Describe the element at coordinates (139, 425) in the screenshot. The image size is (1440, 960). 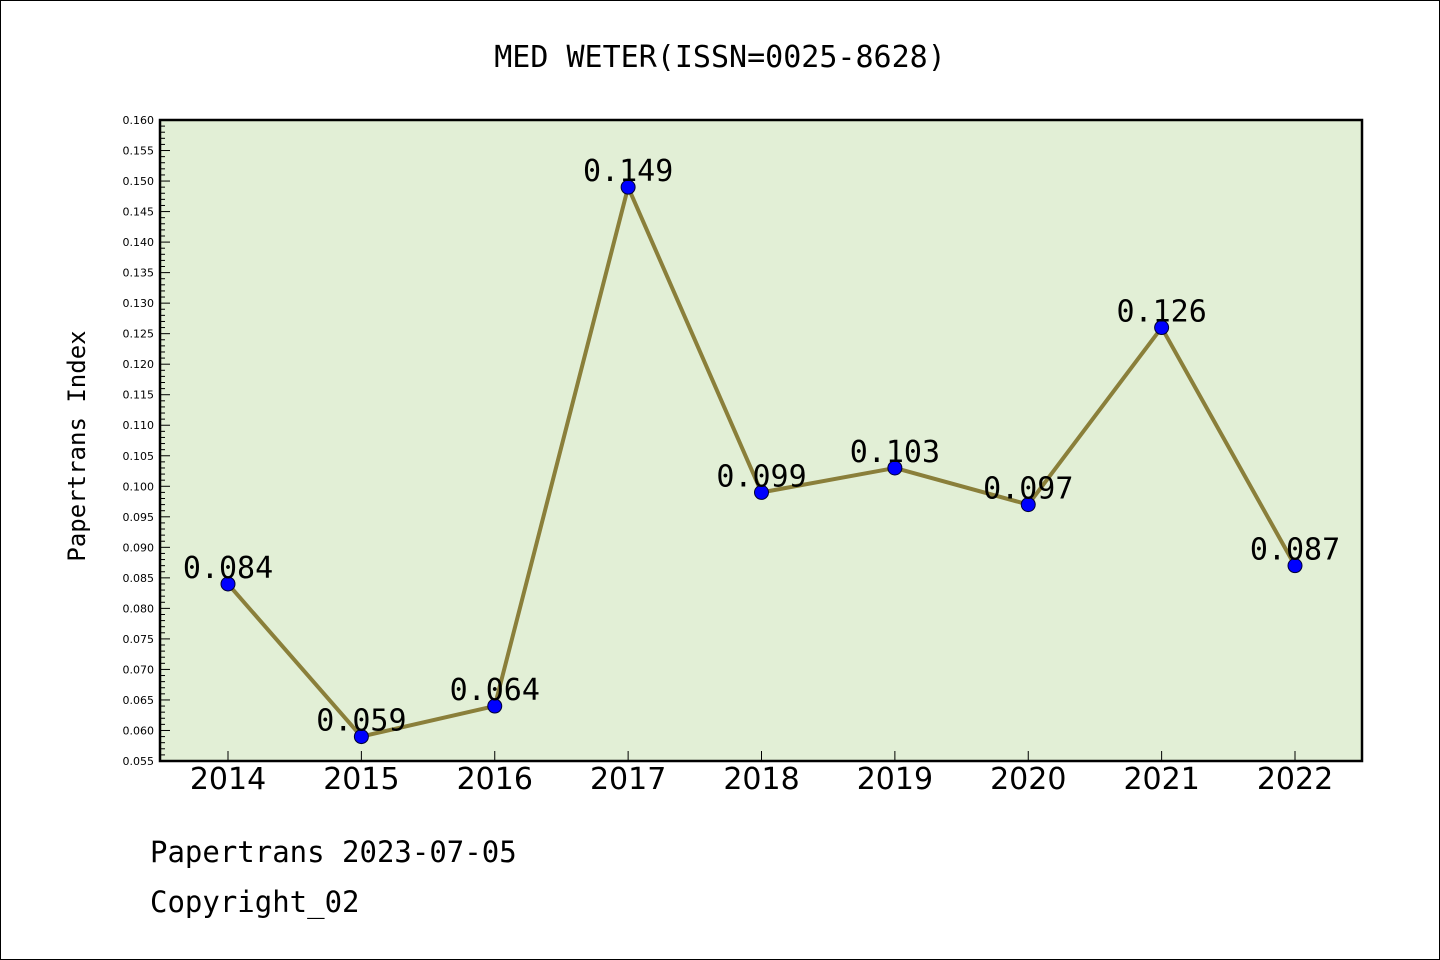
I see `y-tick-label: 0.110` at that location.